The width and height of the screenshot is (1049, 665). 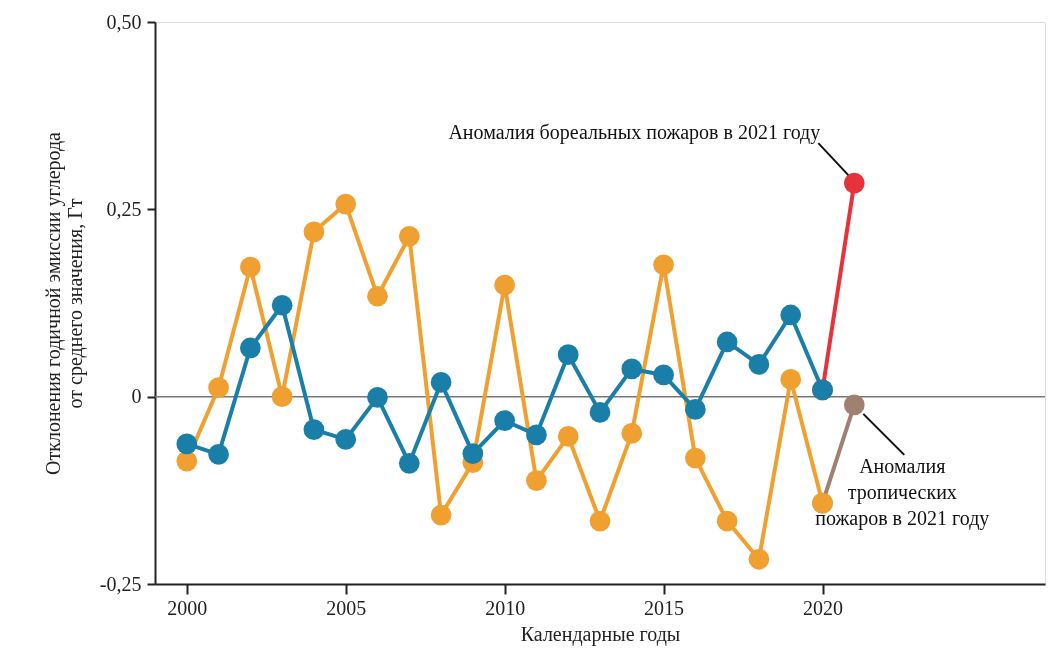 I want to click on y-tick-label: 0,50, so click(x=124, y=21).